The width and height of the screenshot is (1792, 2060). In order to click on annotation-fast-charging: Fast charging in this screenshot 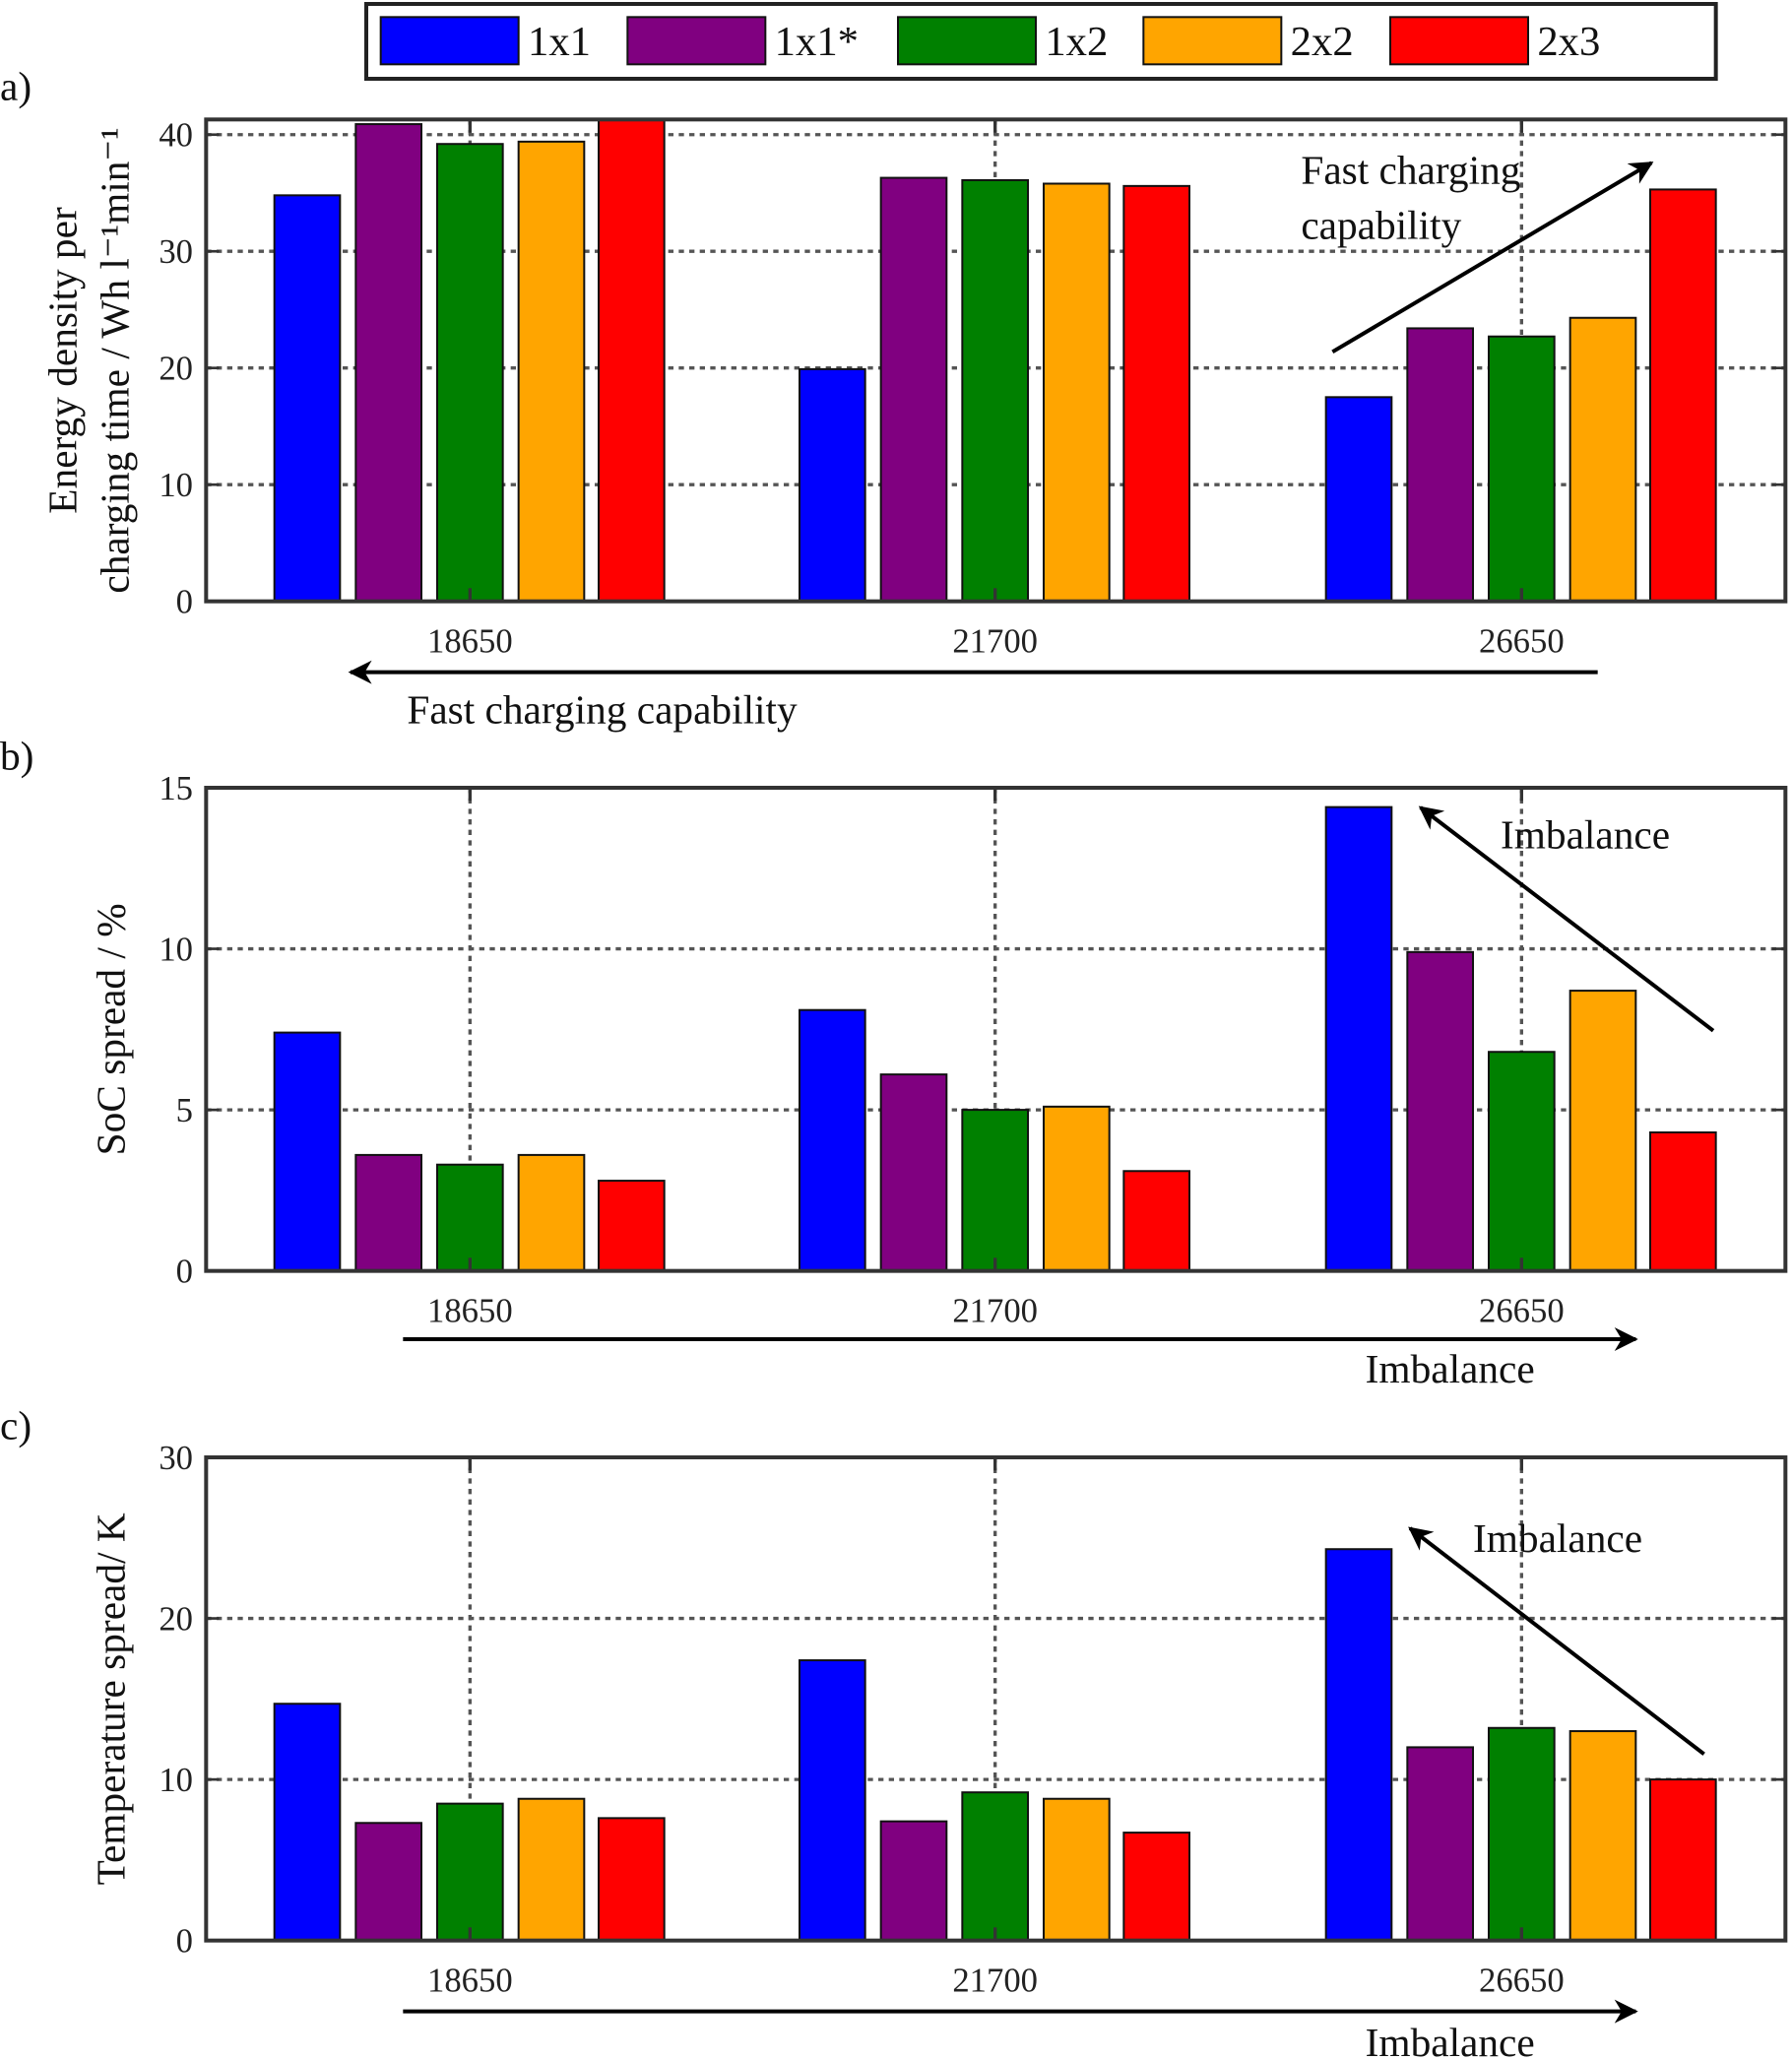, I will do `click(1410, 171)`.